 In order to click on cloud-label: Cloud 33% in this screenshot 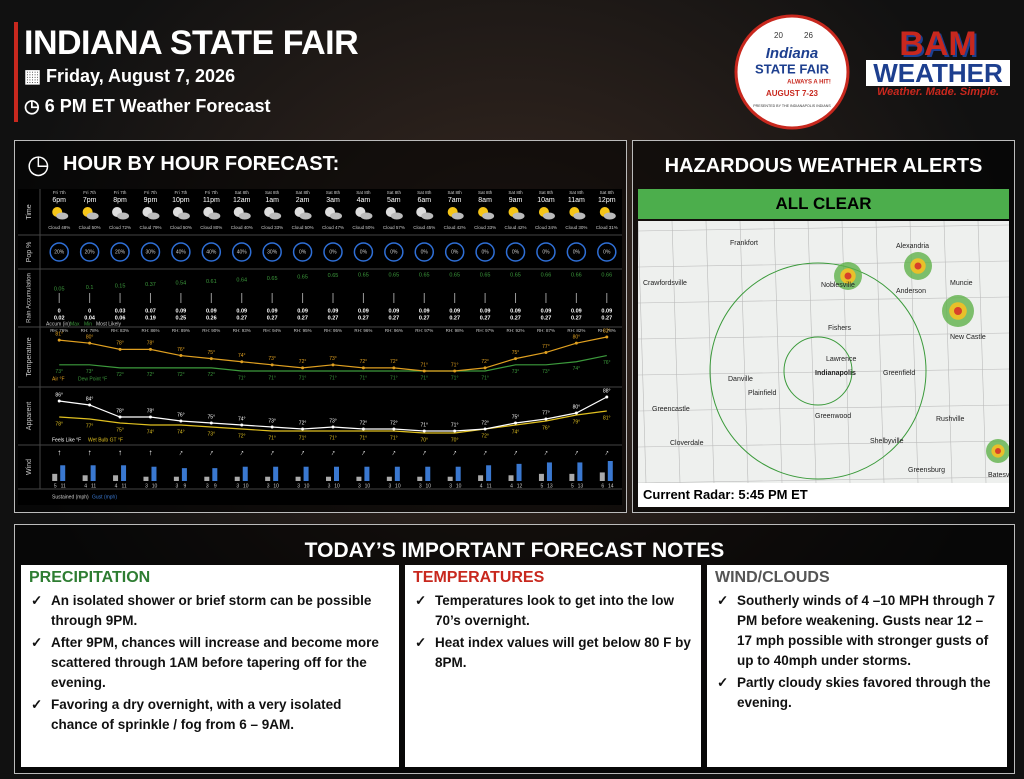, I will do `click(485, 227)`.